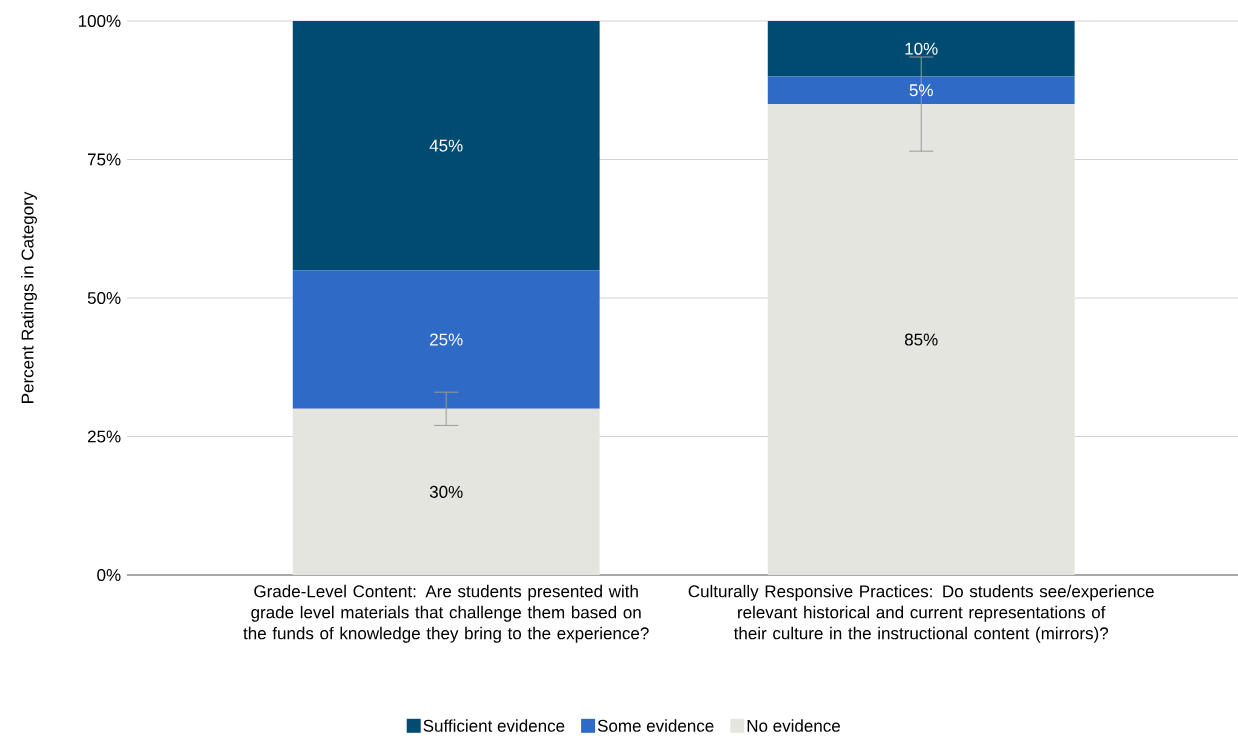 This screenshot has width=1238, height=740. I want to click on x-tick-label: Grade-Level Content: Are students presented with grade level materials that challenge them based on the funds of knowledge they bring to the experience?, so click(446, 613).